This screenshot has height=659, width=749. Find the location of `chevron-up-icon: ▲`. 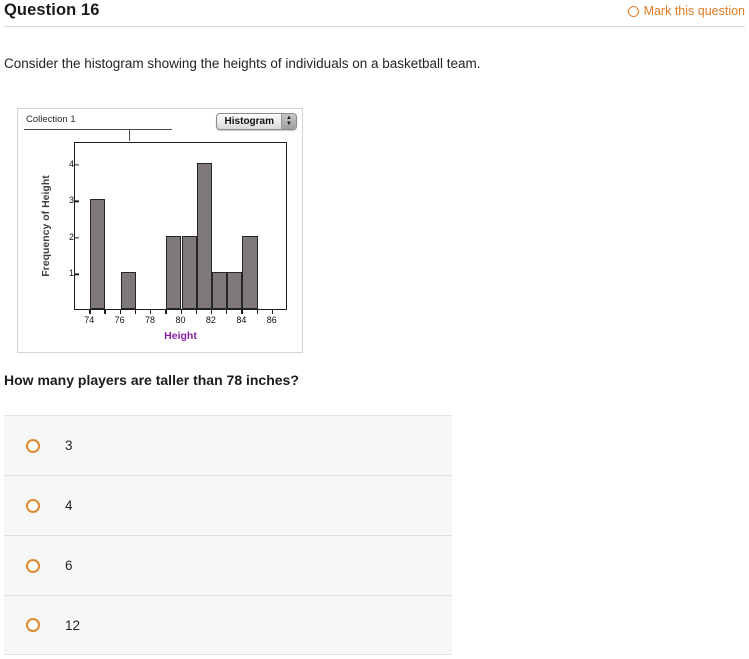

chevron-up-icon: ▲ is located at coordinates (289, 118).